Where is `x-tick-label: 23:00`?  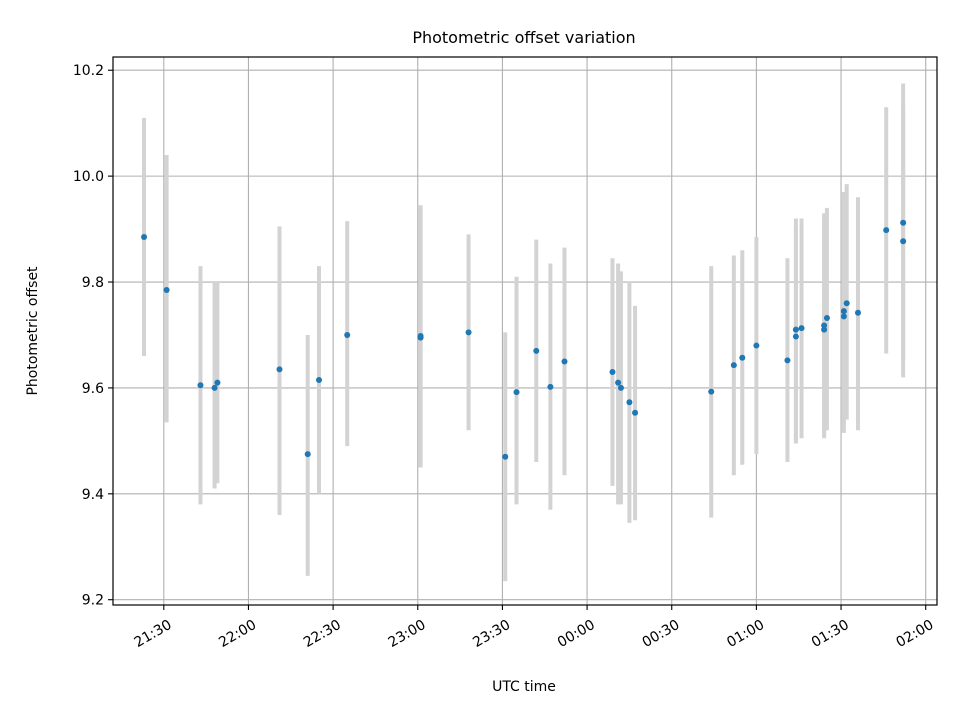 x-tick-label: 23:00 is located at coordinates (407, 634).